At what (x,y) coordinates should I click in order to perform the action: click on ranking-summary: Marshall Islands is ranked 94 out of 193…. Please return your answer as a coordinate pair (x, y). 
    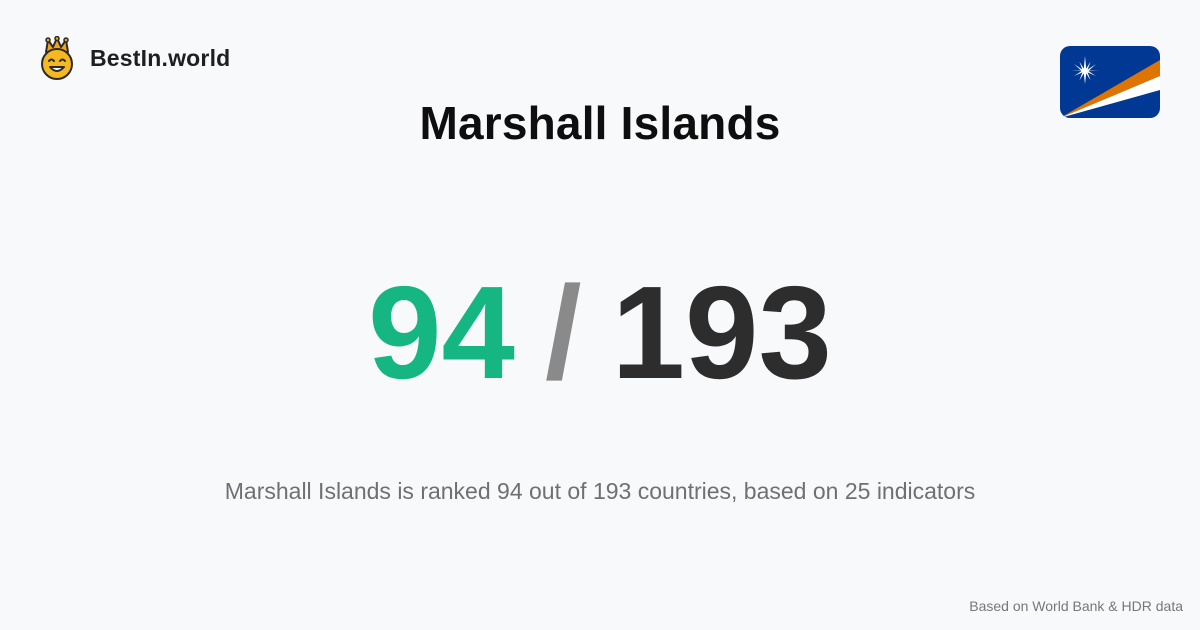
    Looking at the image, I should click on (600, 491).